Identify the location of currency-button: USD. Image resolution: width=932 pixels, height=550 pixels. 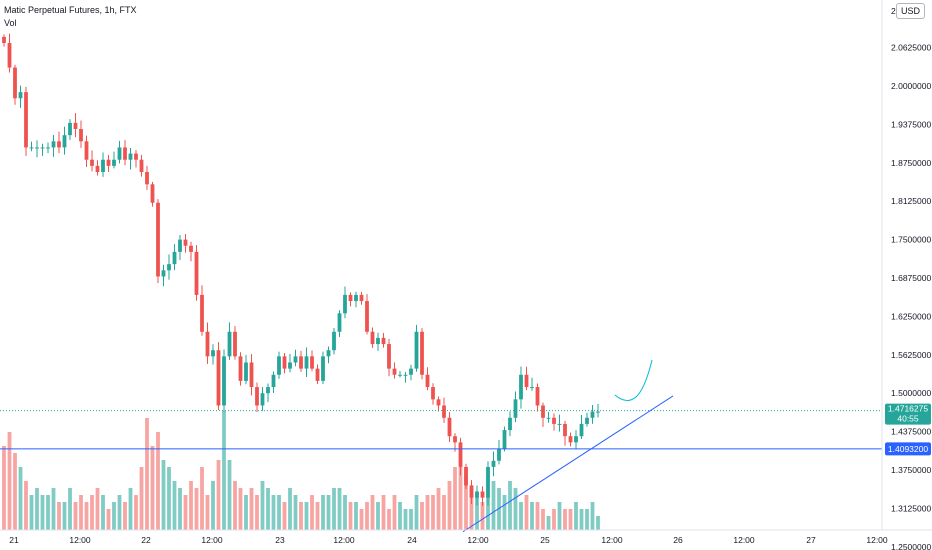
(910, 11).